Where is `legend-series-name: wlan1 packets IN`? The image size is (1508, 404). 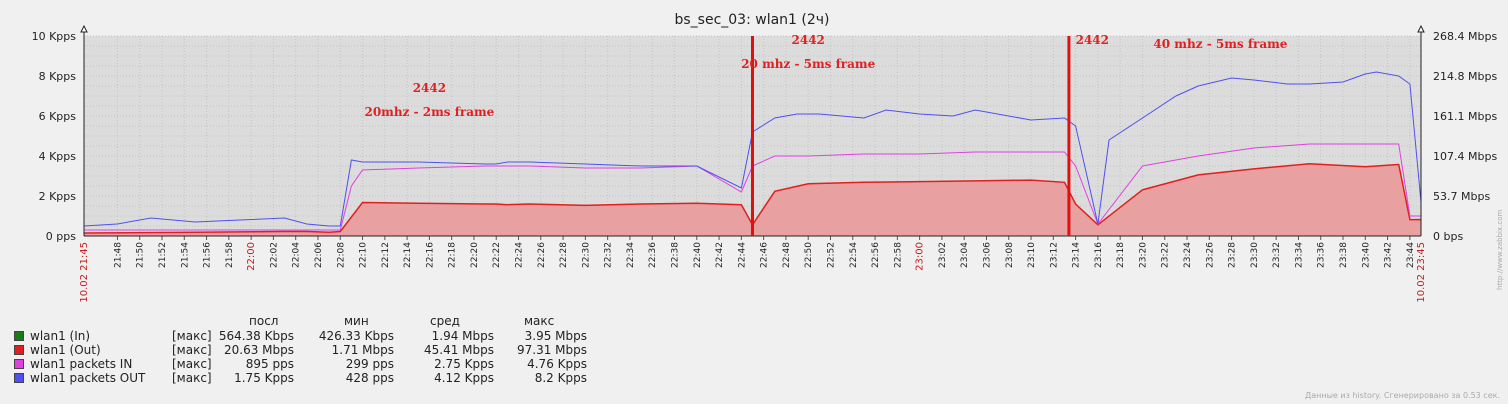 legend-series-name: wlan1 packets IN is located at coordinates (81, 364).